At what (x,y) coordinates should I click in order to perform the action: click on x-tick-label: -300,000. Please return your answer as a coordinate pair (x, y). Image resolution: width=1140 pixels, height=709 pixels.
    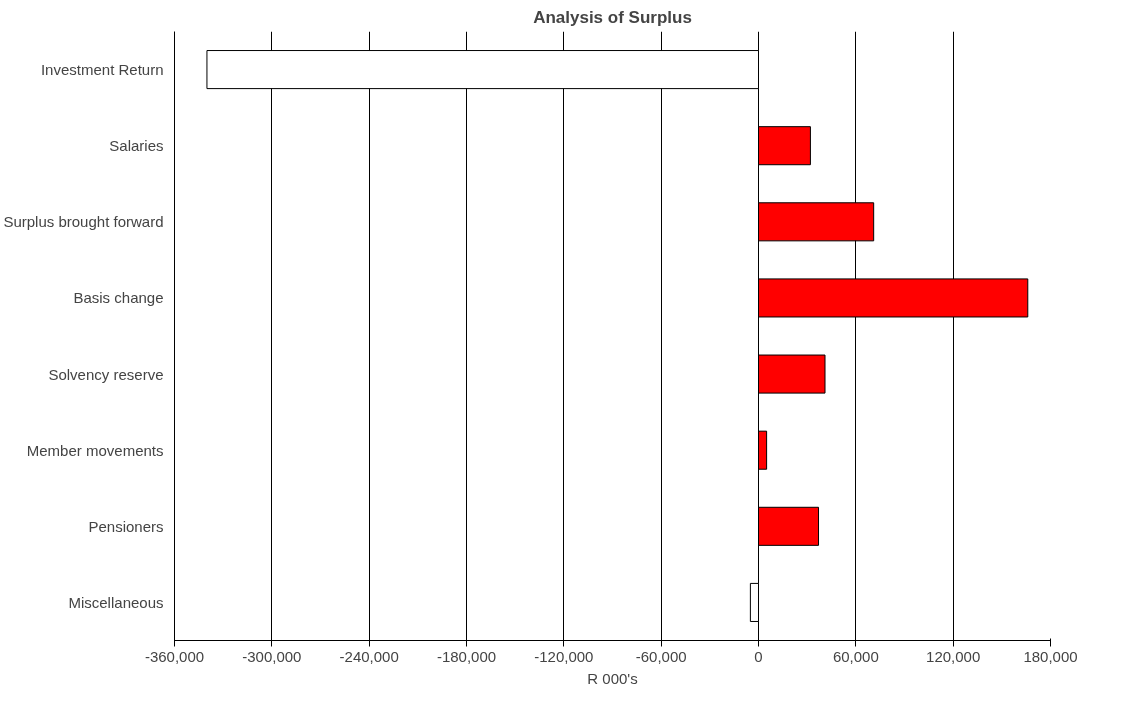
    Looking at the image, I should click on (272, 656).